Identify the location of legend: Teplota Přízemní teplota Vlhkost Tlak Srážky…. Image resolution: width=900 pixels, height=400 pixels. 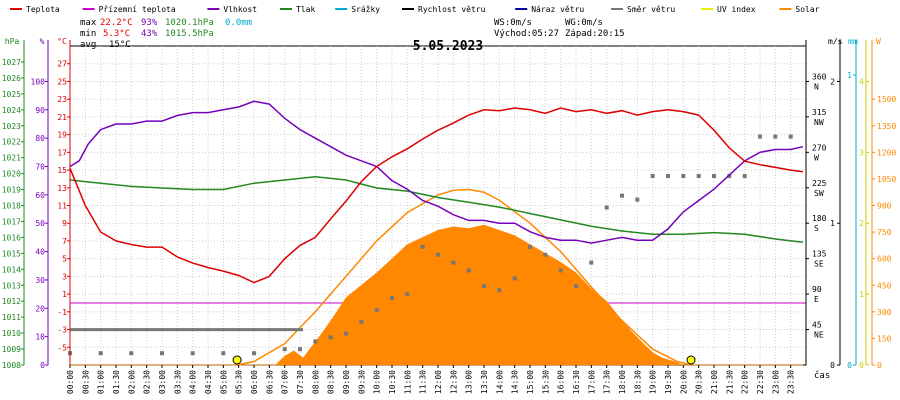
(415, 9).